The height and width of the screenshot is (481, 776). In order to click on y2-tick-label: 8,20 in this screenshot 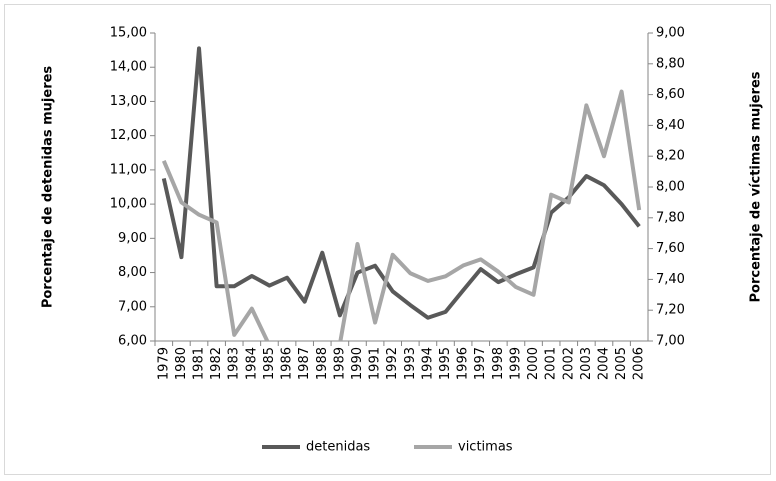, I will do `click(670, 156)`.